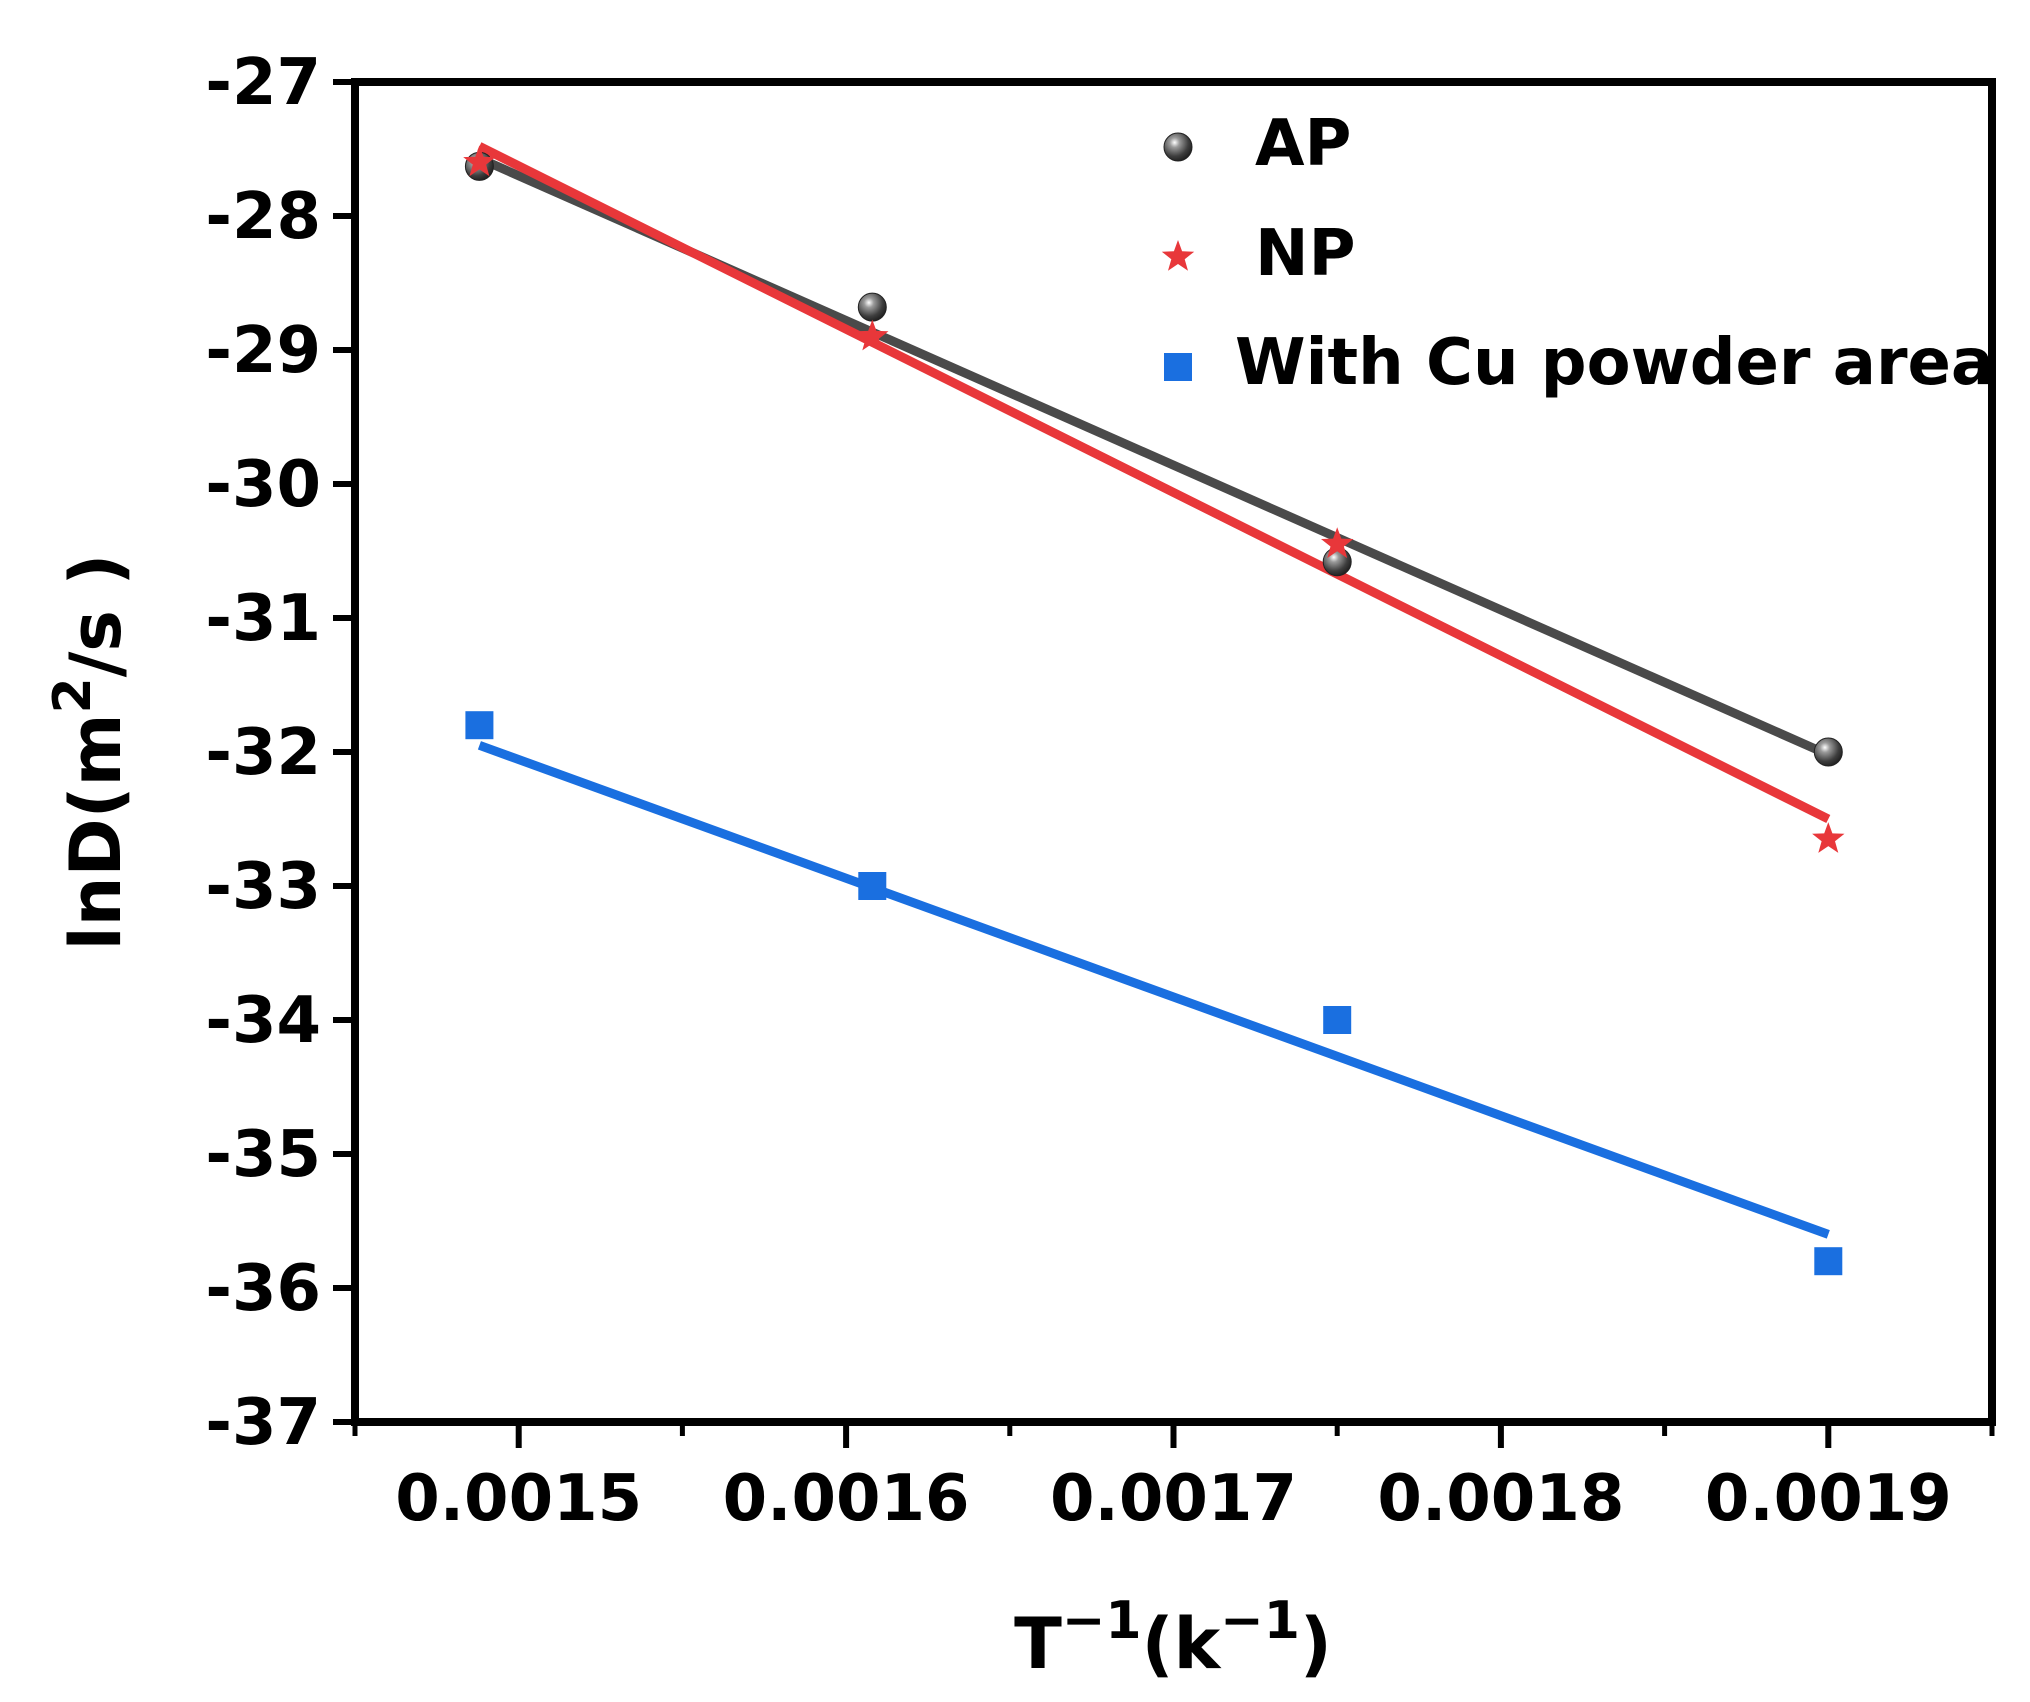 This screenshot has width=2030, height=1702. What do you see at coordinates (1173, 1499) in the screenshot?
I see `x-tick-label: 0.0017` at bounding box center [1173, 1499].